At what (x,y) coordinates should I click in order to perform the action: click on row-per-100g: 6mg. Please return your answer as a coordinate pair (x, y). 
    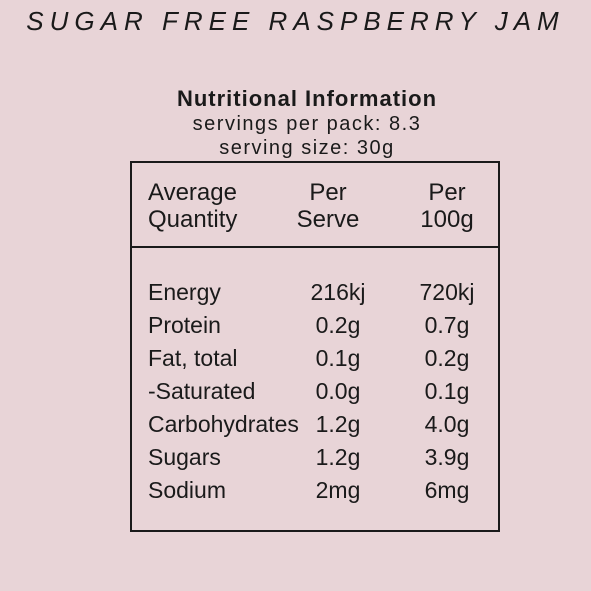
    Looking at the image, I should click on (447, 490).